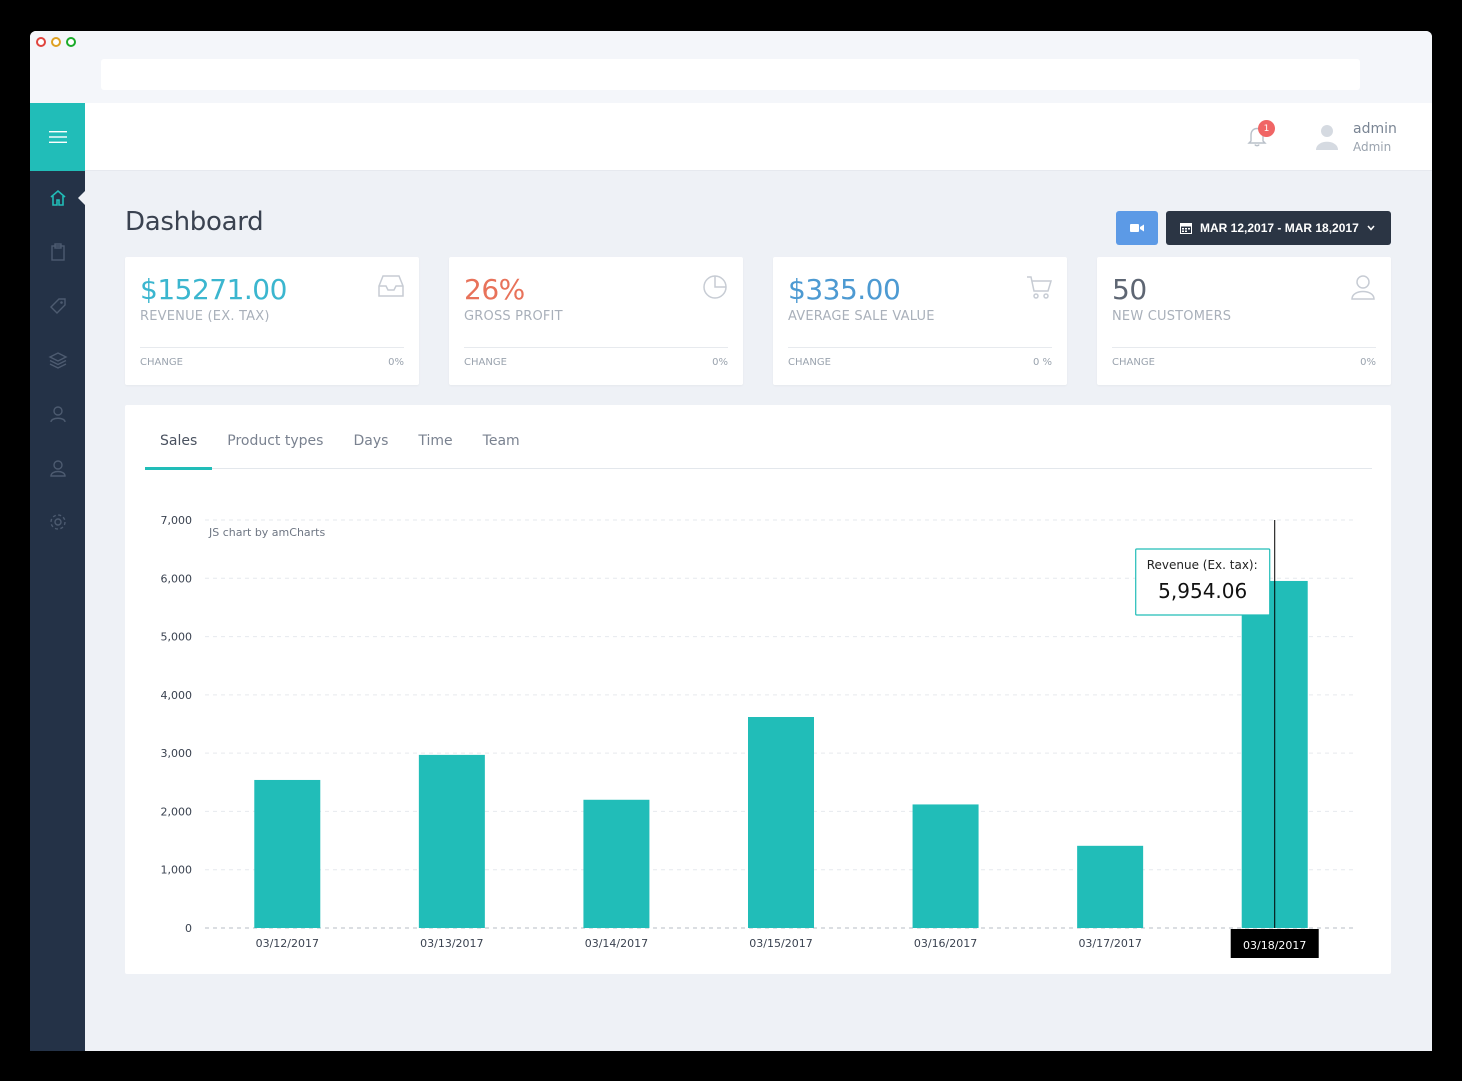  What do you see at coordinates (177, 637) in the screenshot?
I see `y-tick-label: 5,000` at bounding box center [177, 637].